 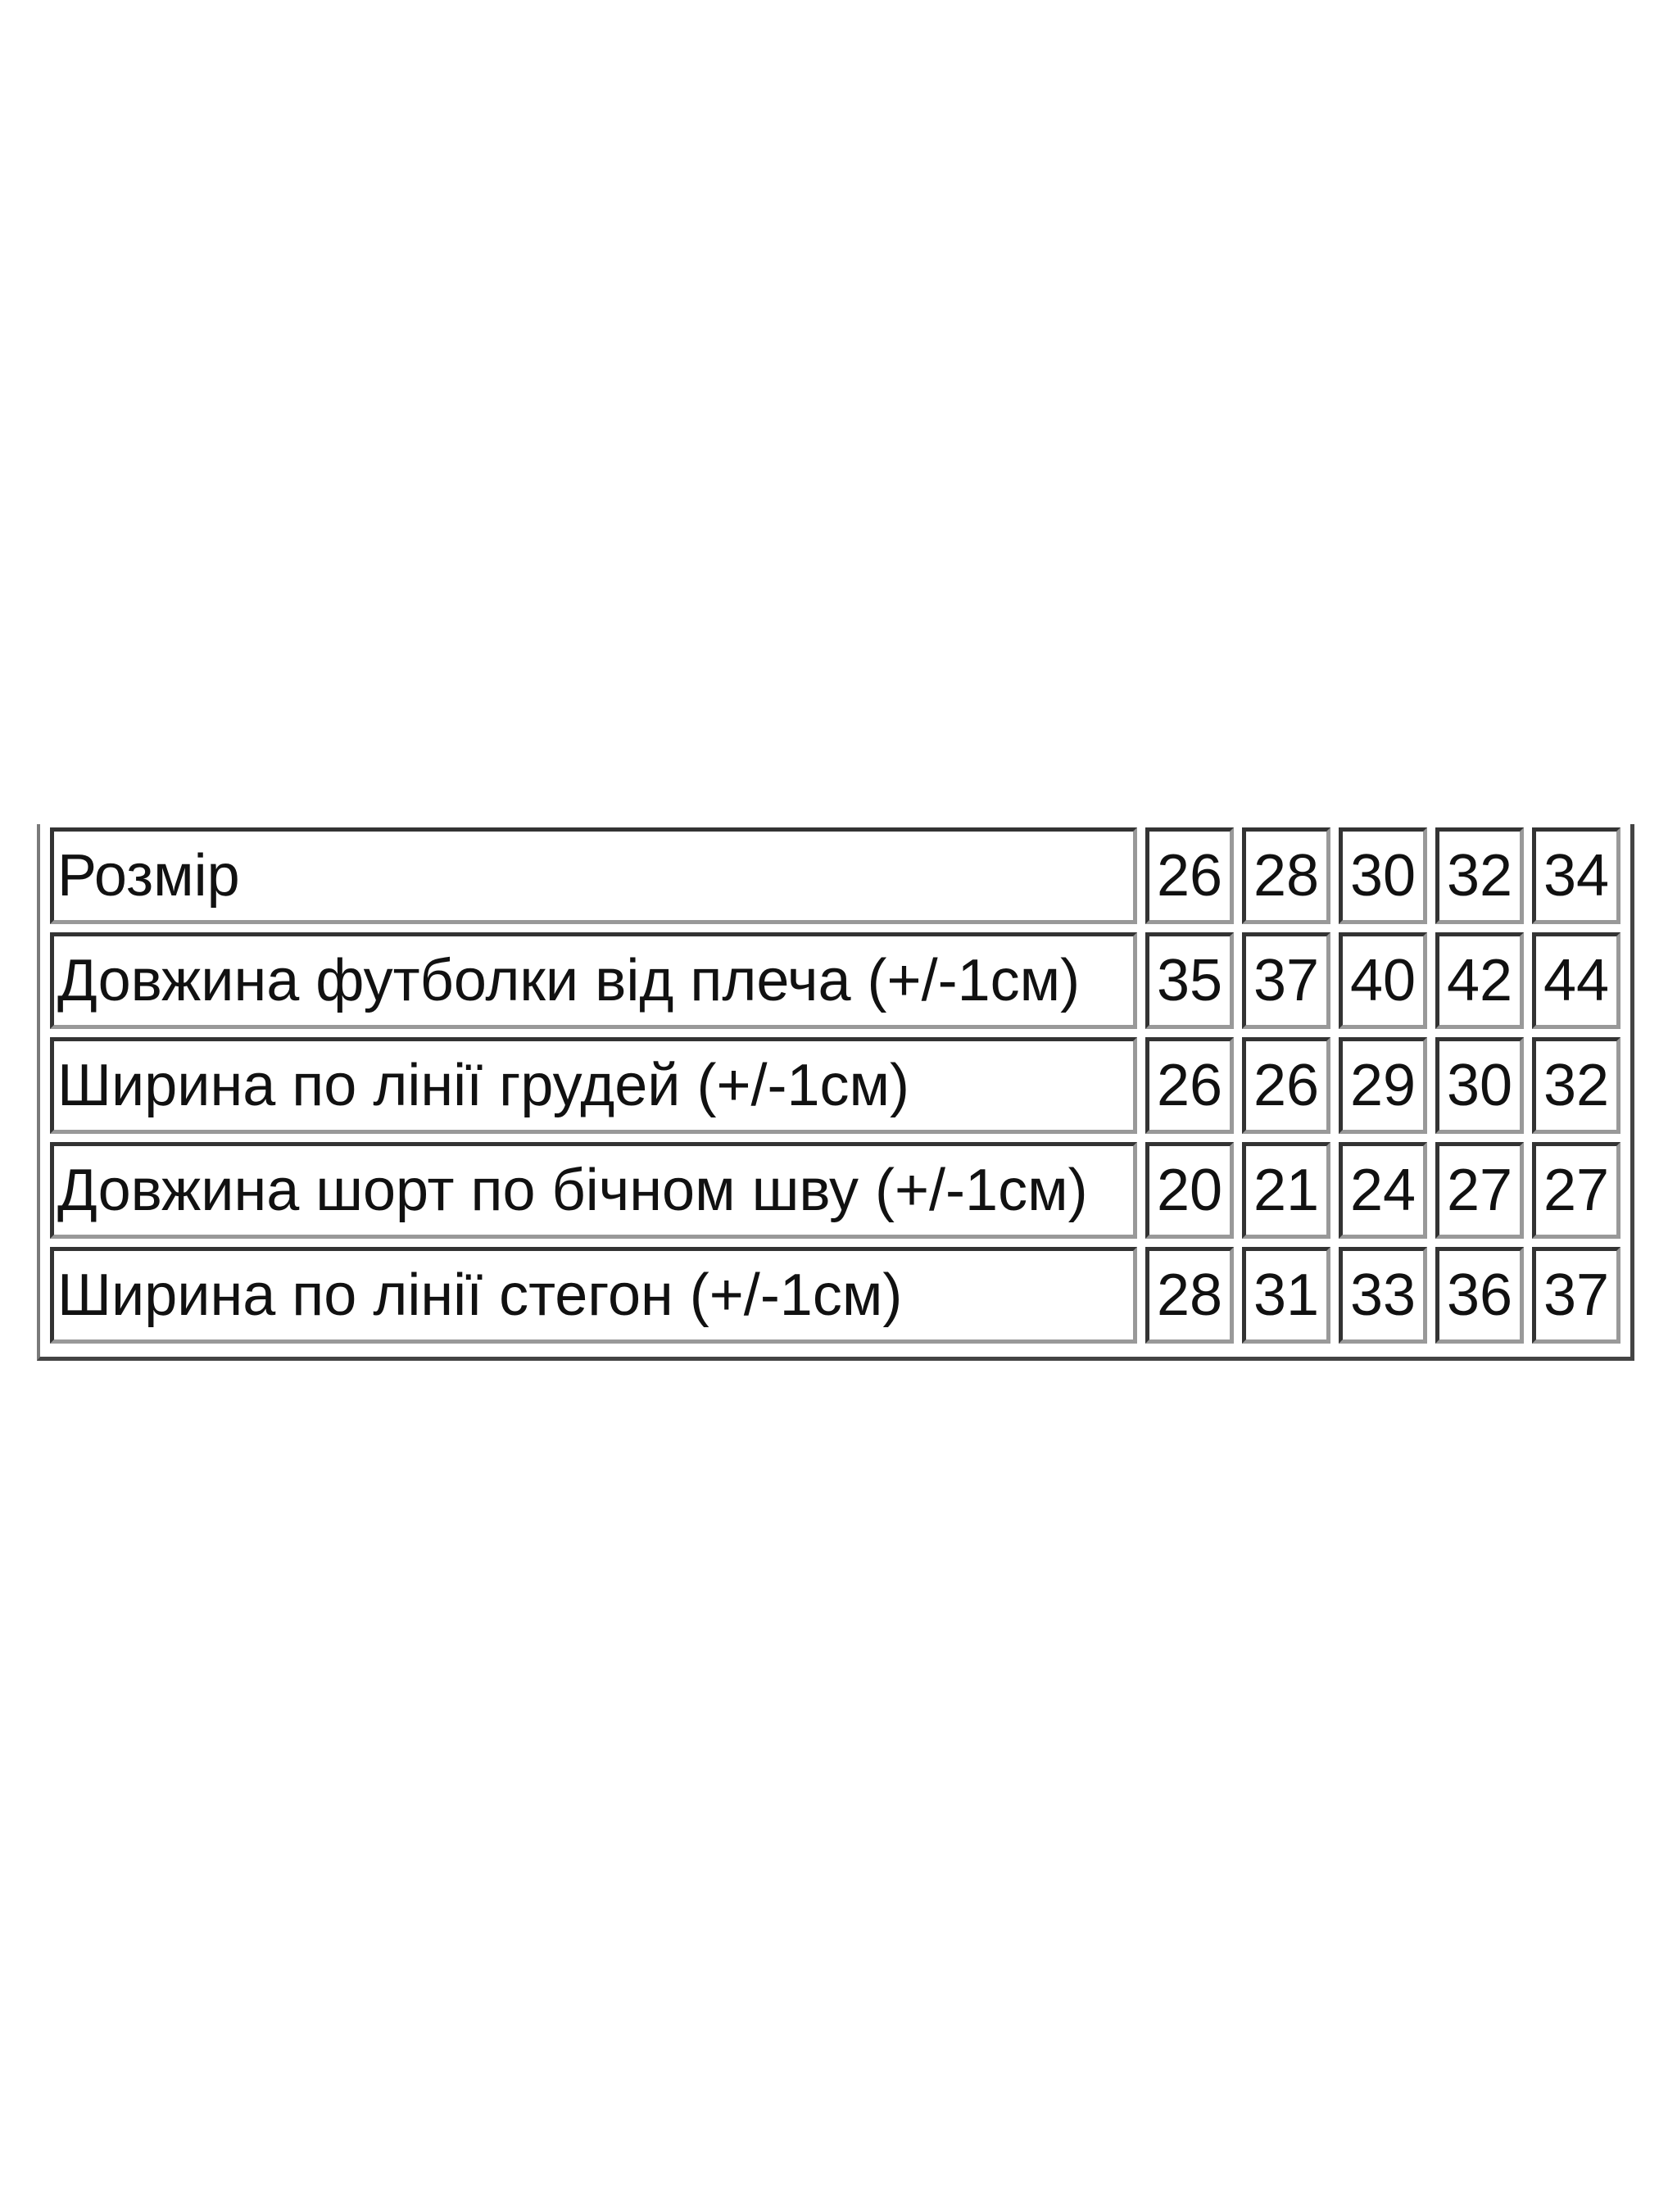 What do you see at coordinates (1383, 875) in the screenshot?
I see `size-value: 30` at bounding box center [1383, 875].